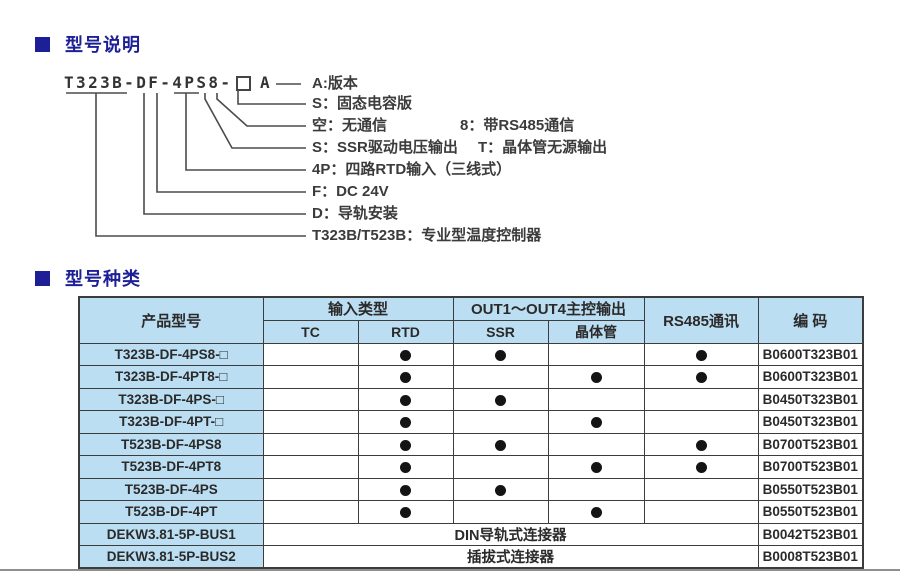 This screenshot has height=571, width=900. I want to click on order-code-cell: B0550T523B01, so click(810, 489).